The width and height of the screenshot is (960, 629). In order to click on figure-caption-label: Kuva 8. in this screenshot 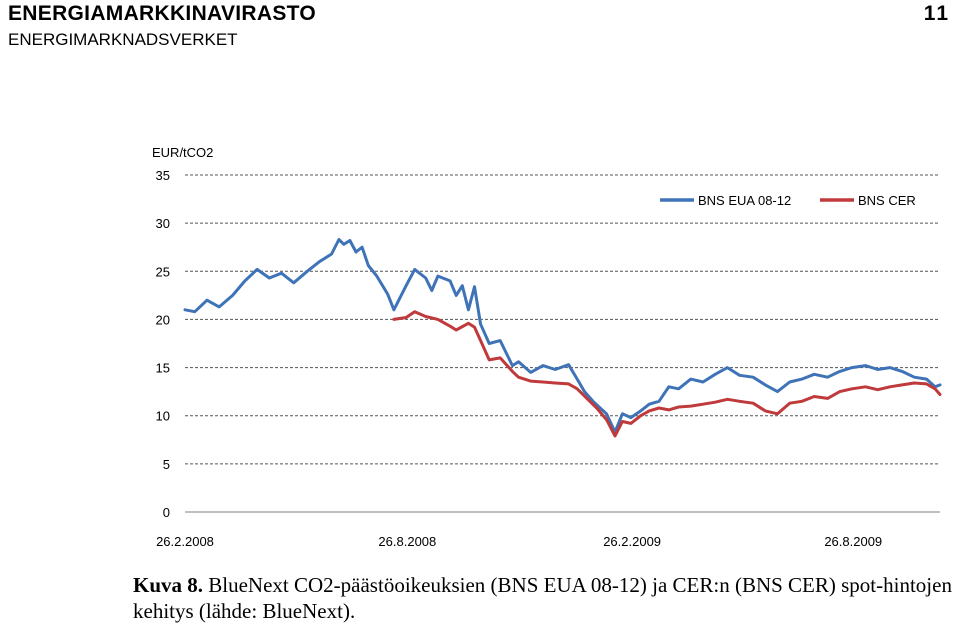, I will do `click(168, 585)`.